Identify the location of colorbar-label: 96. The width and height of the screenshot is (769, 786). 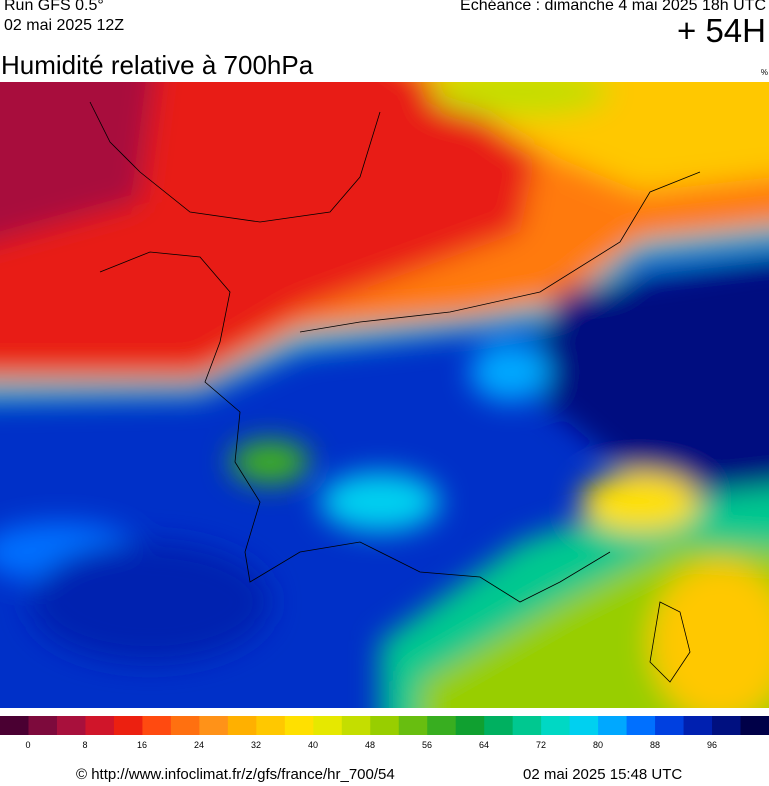
(712, 745).